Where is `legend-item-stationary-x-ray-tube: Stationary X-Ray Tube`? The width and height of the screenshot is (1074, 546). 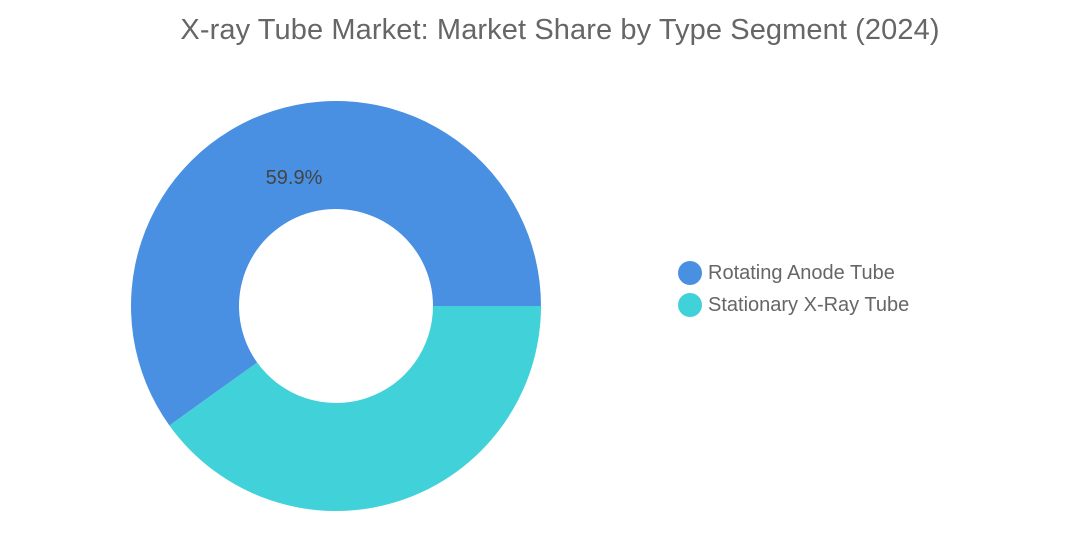 legend-item-stationary-x-ray-tube: Stationary X-Ray Tube is located at coordinates (793, 305).